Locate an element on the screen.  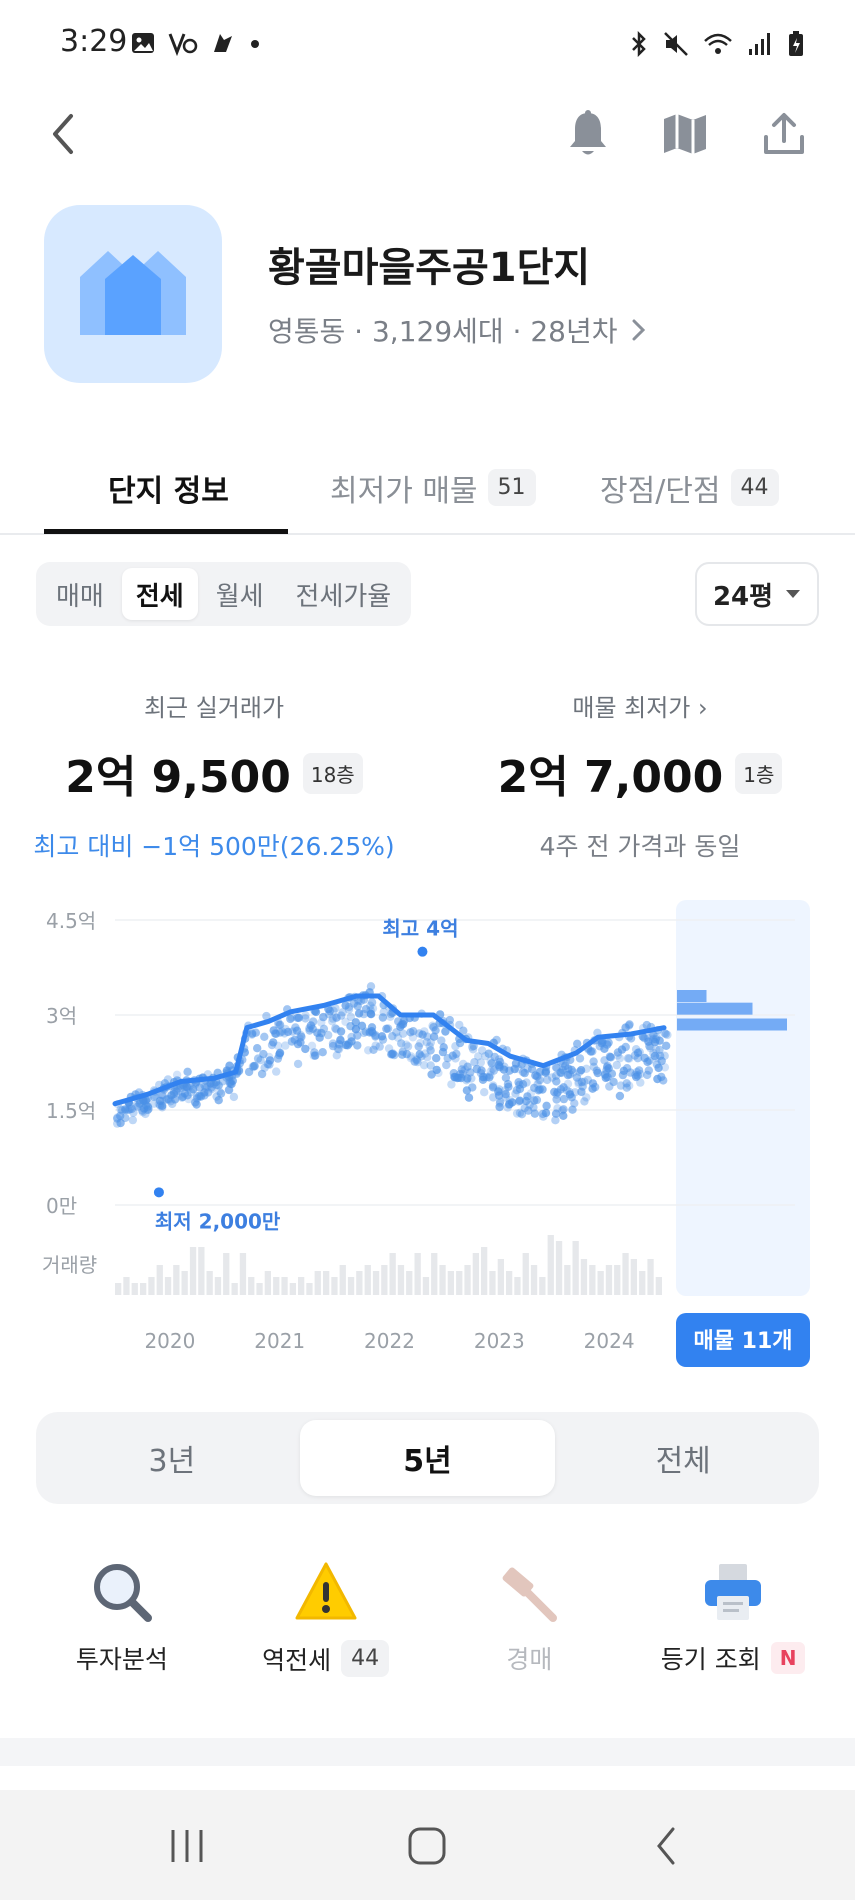
notification-button is located at coordinates (588, 134).